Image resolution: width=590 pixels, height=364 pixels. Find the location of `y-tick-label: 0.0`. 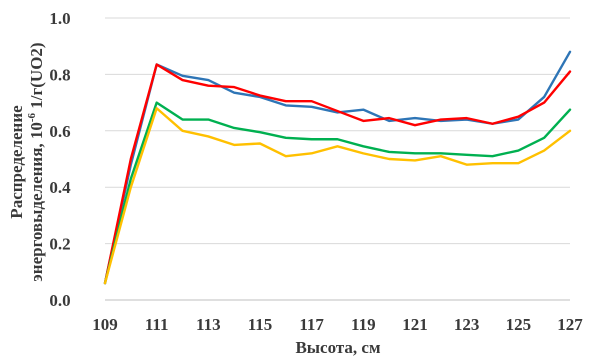

y-tick-label: 0.0 is located at coordinates (59, 300).